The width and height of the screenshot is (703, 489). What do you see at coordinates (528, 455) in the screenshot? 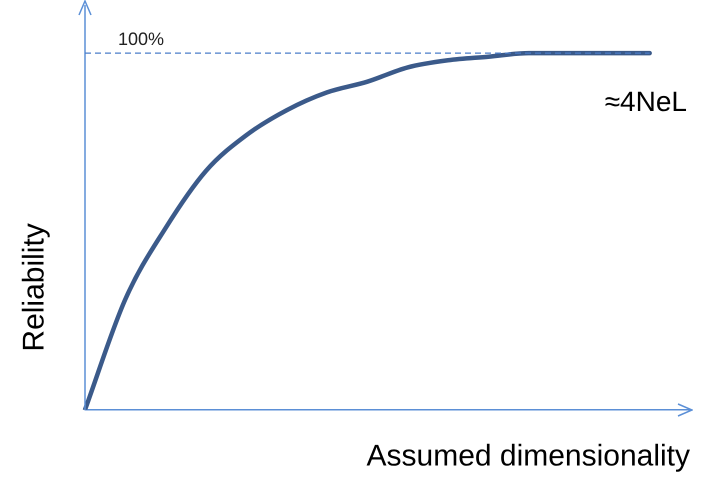
I see `x-axis-title: Assumed dimensionality` at bounding box center [528, 455].